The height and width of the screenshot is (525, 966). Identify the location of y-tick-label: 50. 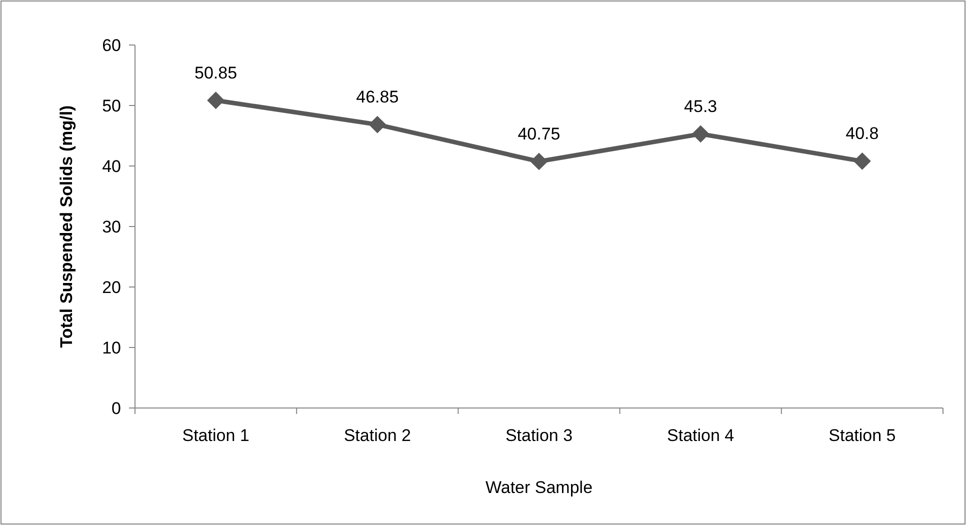
(111, 106).